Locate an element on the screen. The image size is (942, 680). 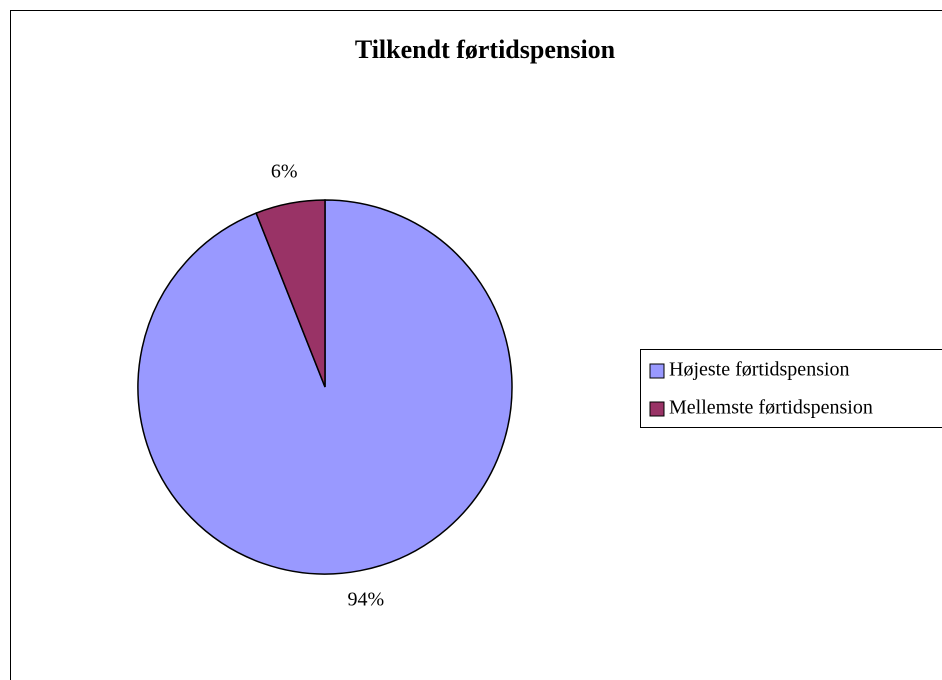
chart-title: Tilkendt førtidspension is located at coordinates (485, 49).